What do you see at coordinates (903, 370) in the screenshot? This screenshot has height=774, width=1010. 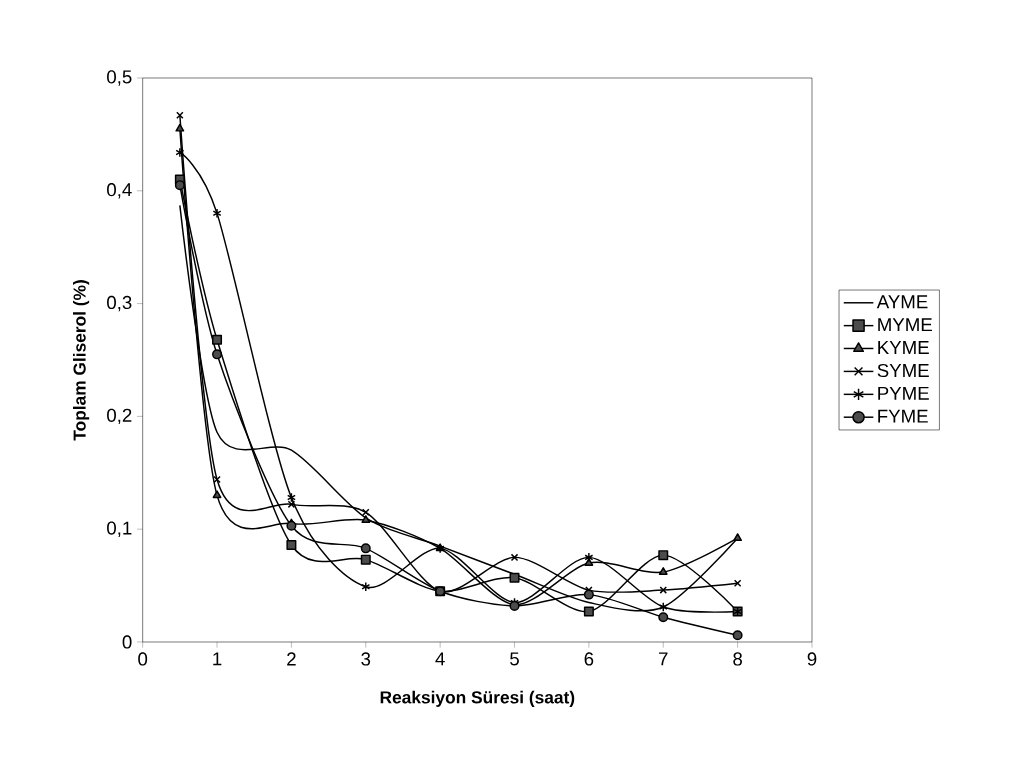 I see `legend-label: SYME` at bounding box center [903, 370].